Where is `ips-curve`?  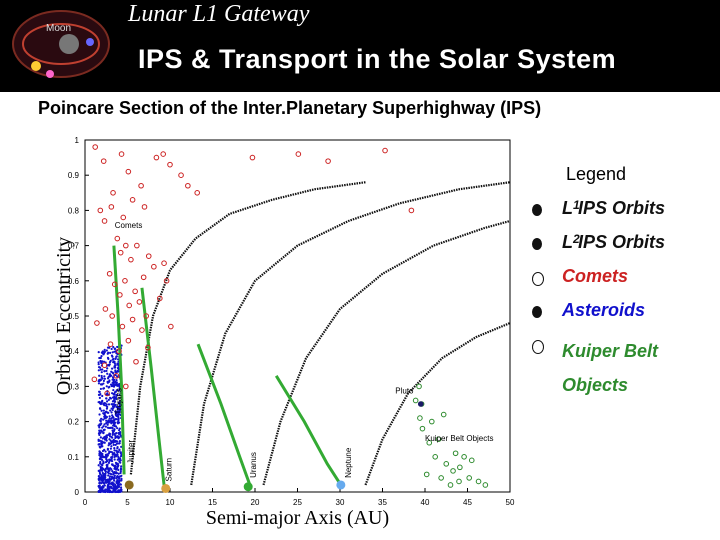
ips-curve is located at coordinates (437, 404).